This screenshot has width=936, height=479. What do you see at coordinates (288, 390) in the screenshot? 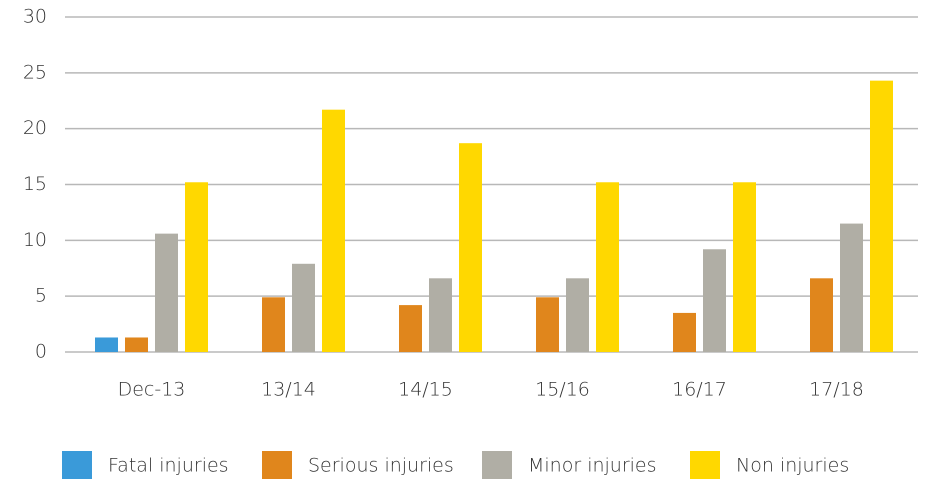
I see `x-tick-label: 13/14` at bounding box center [288, 390].